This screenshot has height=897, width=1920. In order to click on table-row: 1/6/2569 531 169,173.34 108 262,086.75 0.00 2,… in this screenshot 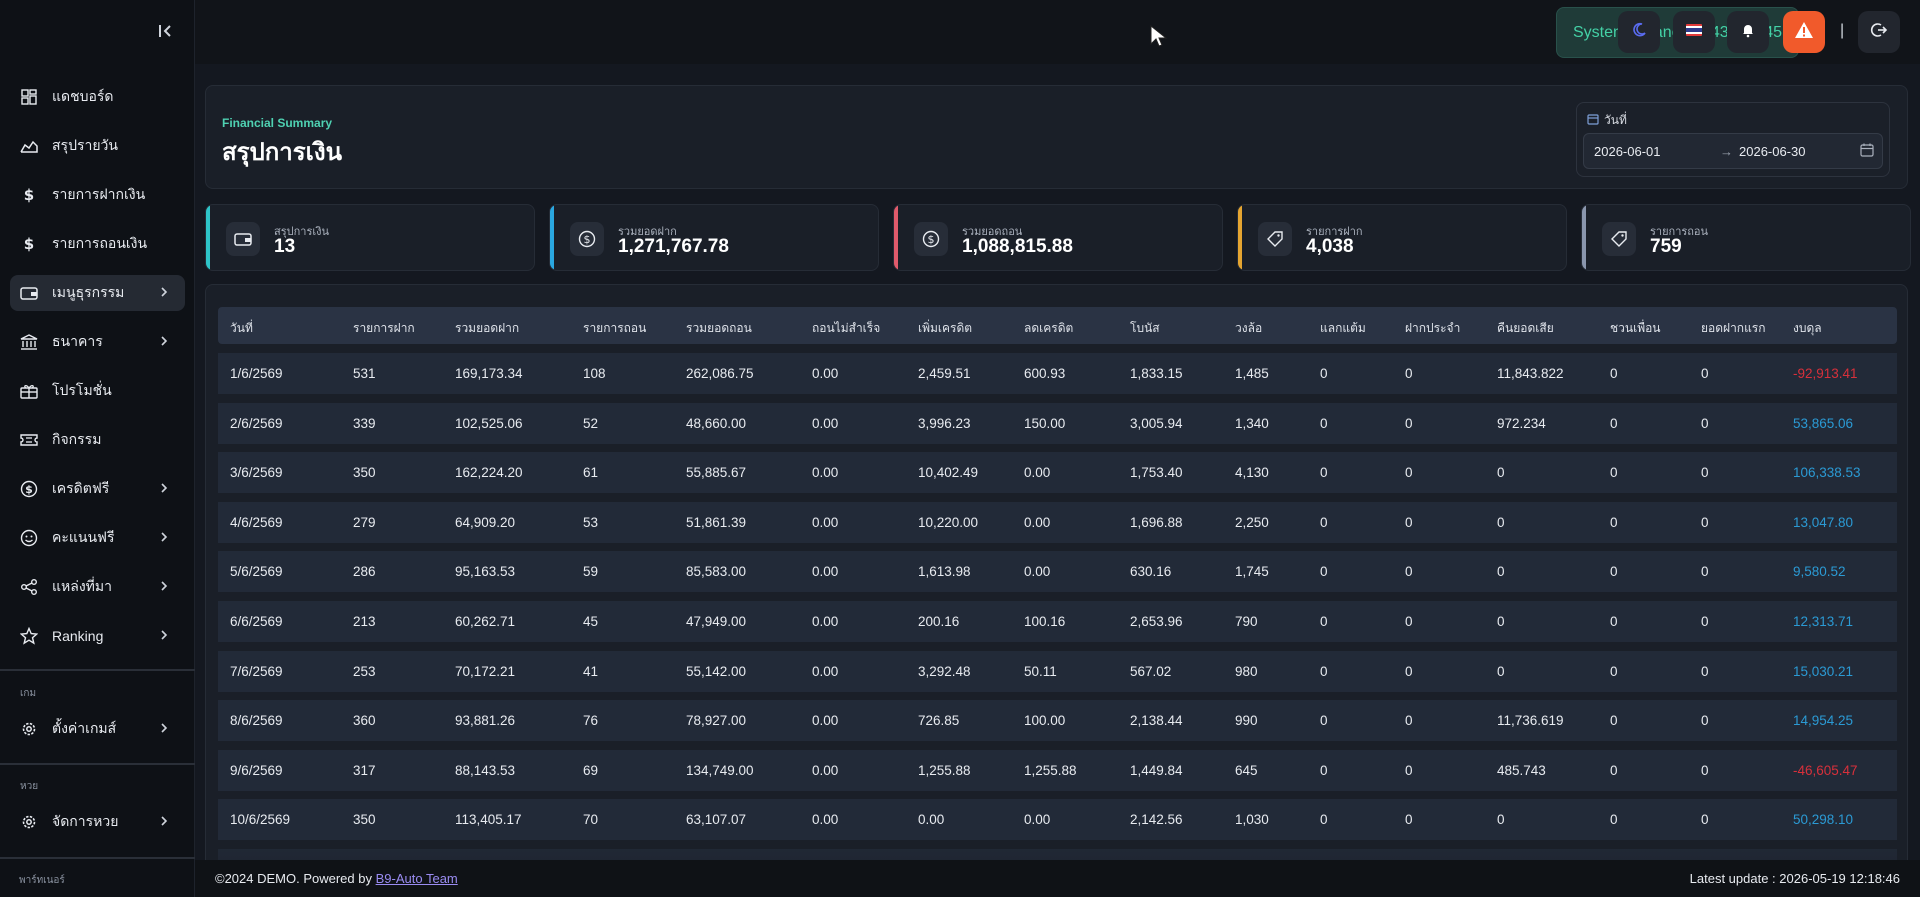, I will do `click(1057, 373)`.